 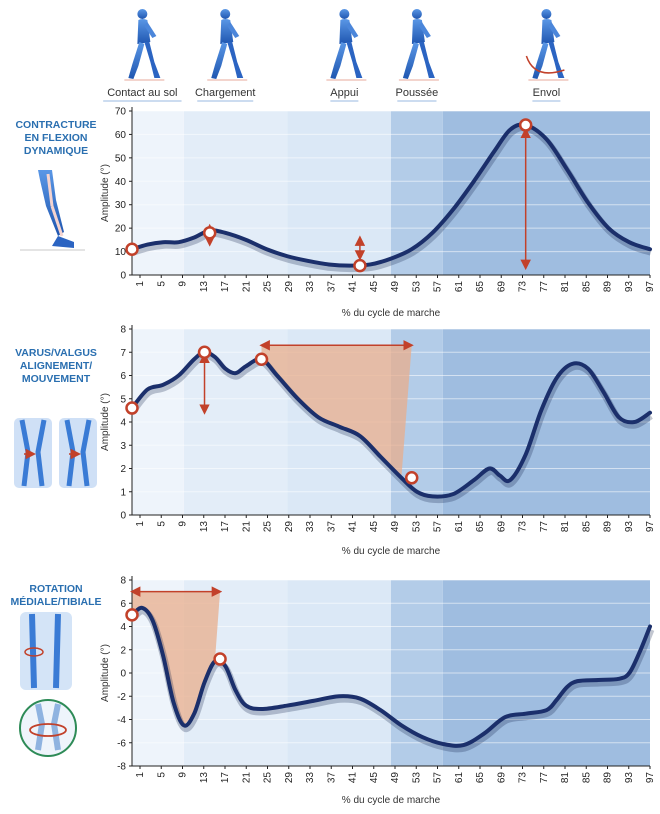 What do you see at coordinates (121, 252) in the screenshot?
I see `y-tick-label: 10` at bounding box center [121, 252].